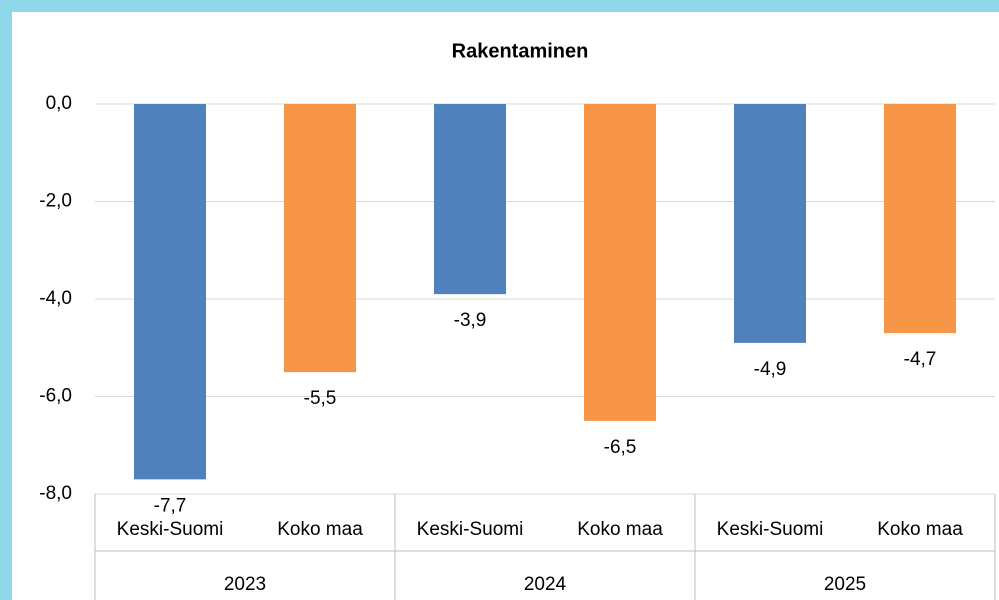  Describe the element at coordinates (55, 493) in the screenshot. I see `y-tick-label: -8,0` at that location.